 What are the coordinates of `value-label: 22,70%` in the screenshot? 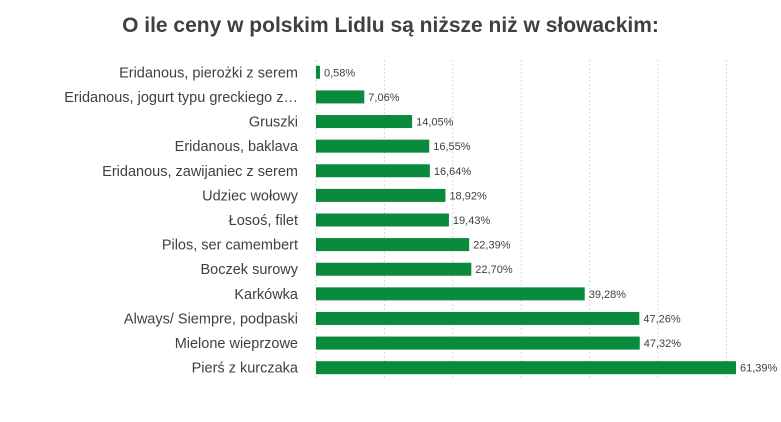 It's located at (494, 270).